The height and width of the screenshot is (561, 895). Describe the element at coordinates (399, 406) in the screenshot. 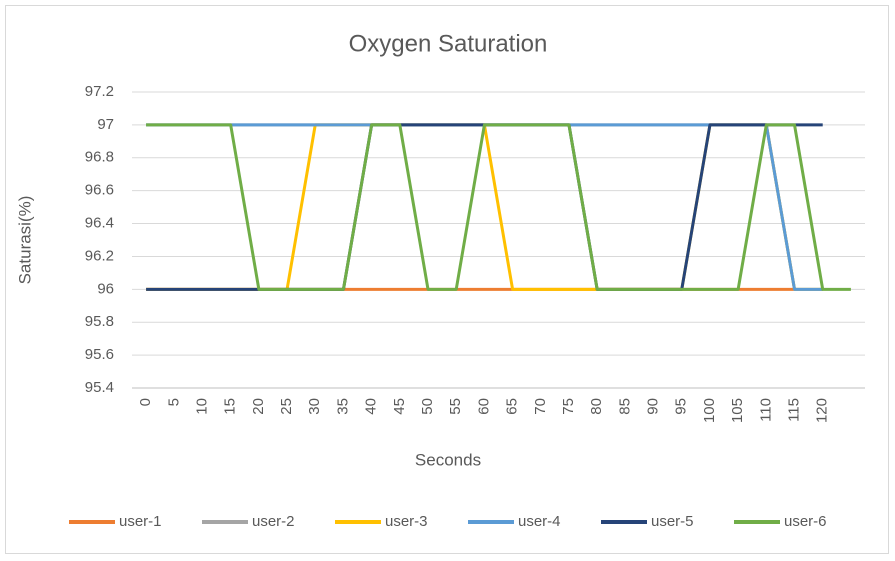

I see `x-tick-label: 45` at that location.